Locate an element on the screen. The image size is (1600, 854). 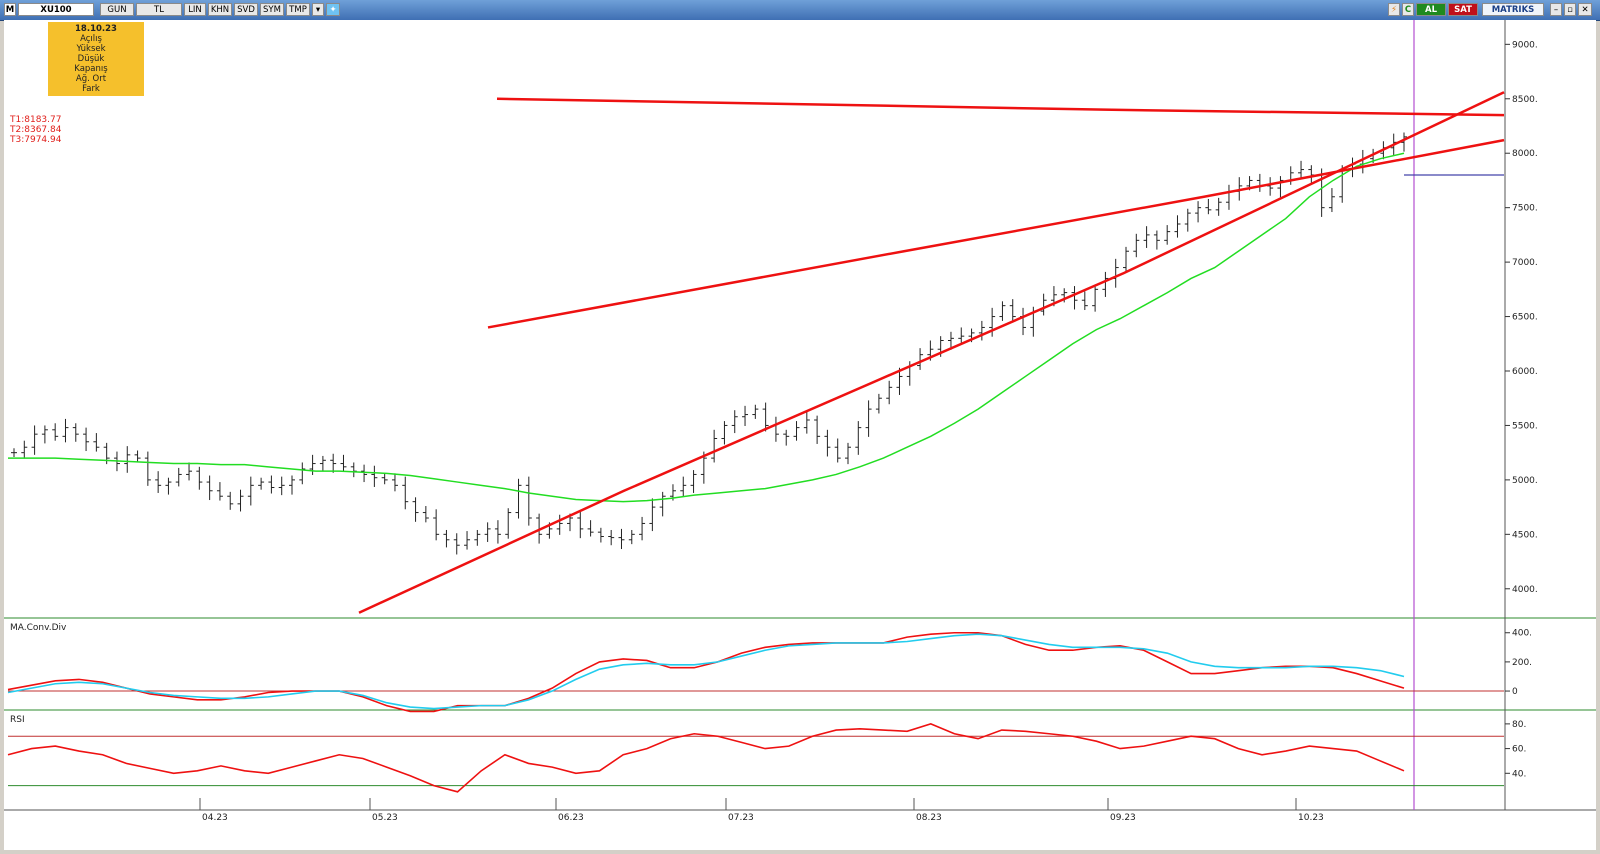
x-tick-label: 08.23 is located at coordinates (929, 818).